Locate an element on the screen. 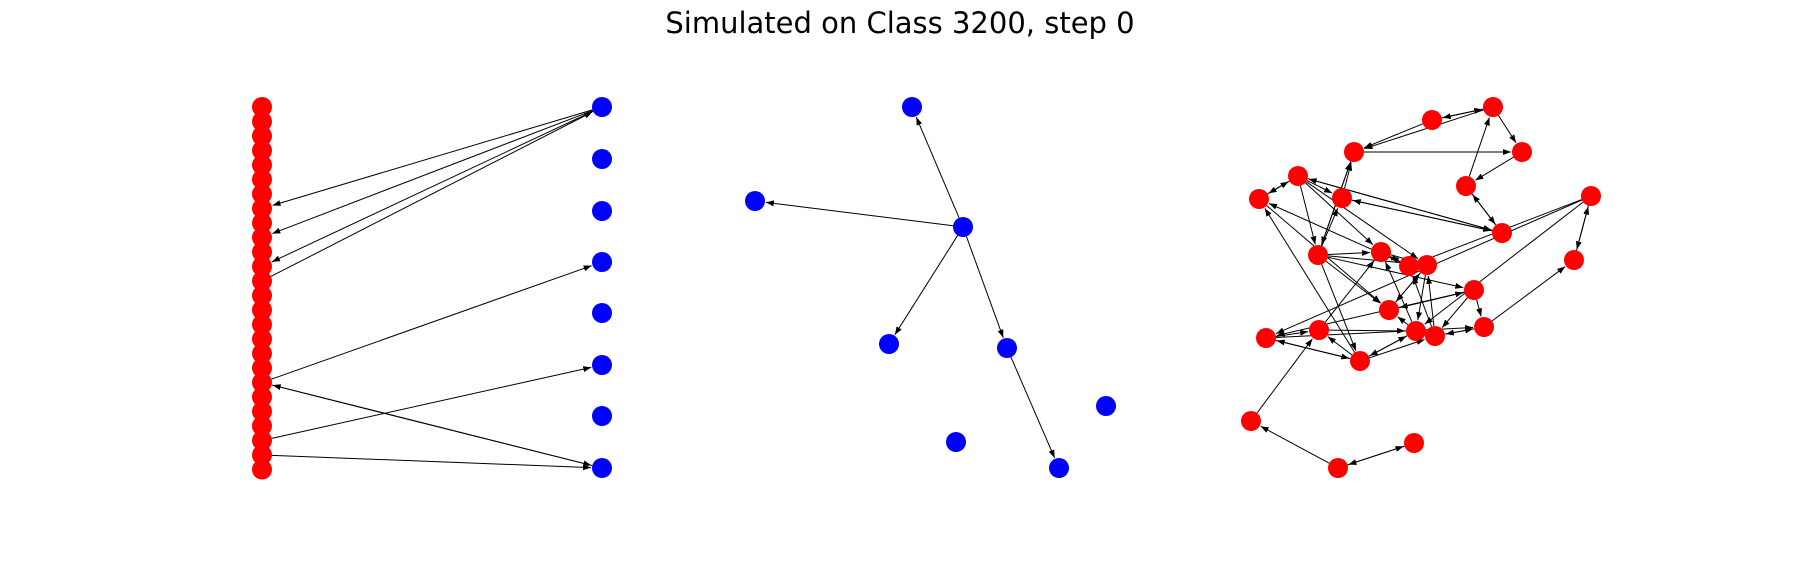 This screenshot has width=1800, height=576. figure-title: Simulated on Class 3200, step 0 is located at coordinates (900, 23).